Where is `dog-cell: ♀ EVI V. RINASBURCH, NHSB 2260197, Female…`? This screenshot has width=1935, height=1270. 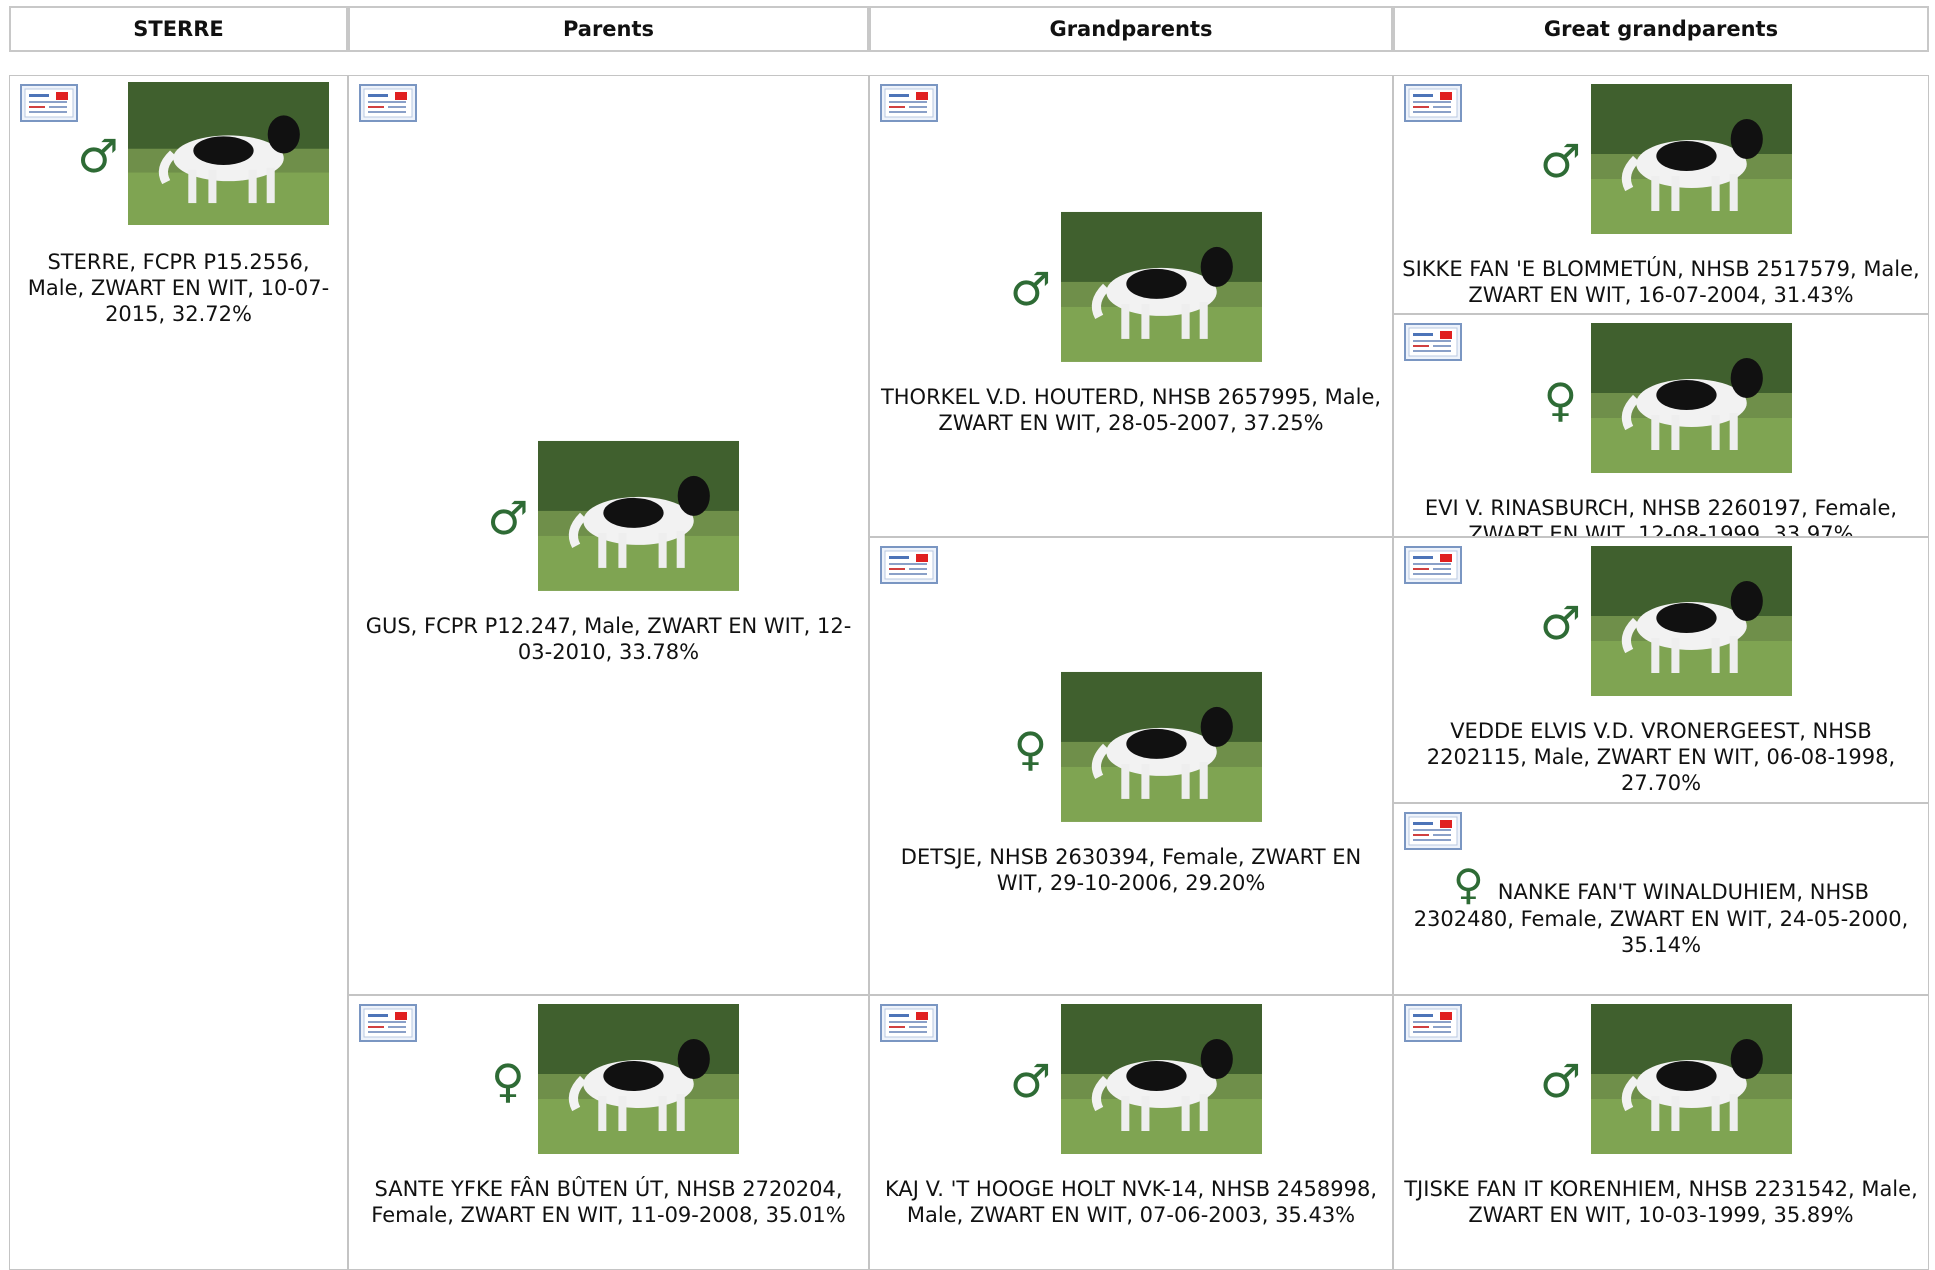 dog-cell: ♀ EVI V. RINASBURCH, NHSB 2260197, Female… is located at coordinates (1661, 425).